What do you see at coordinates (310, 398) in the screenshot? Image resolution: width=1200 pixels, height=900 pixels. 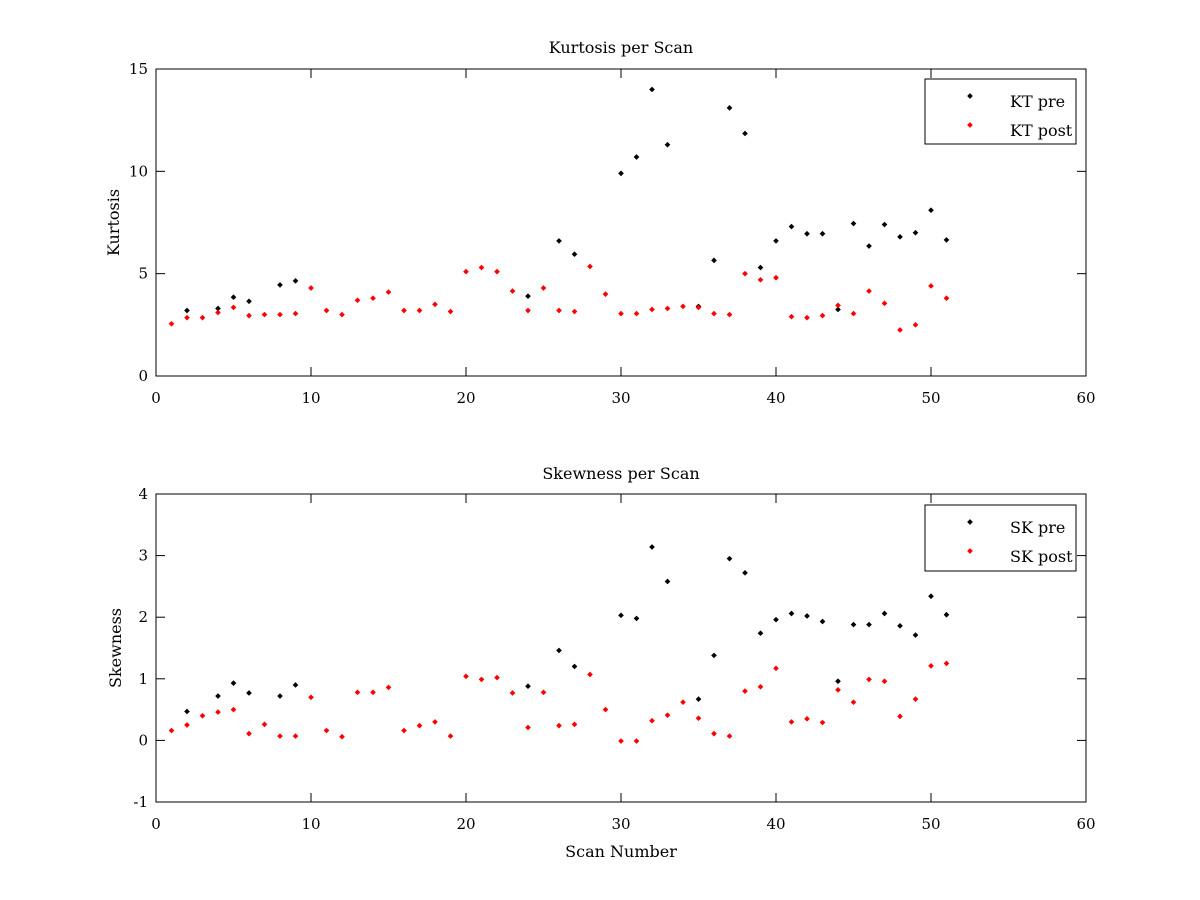 I see `kurtosis-x-tick-label: 10` at bounding box center [310, 398].